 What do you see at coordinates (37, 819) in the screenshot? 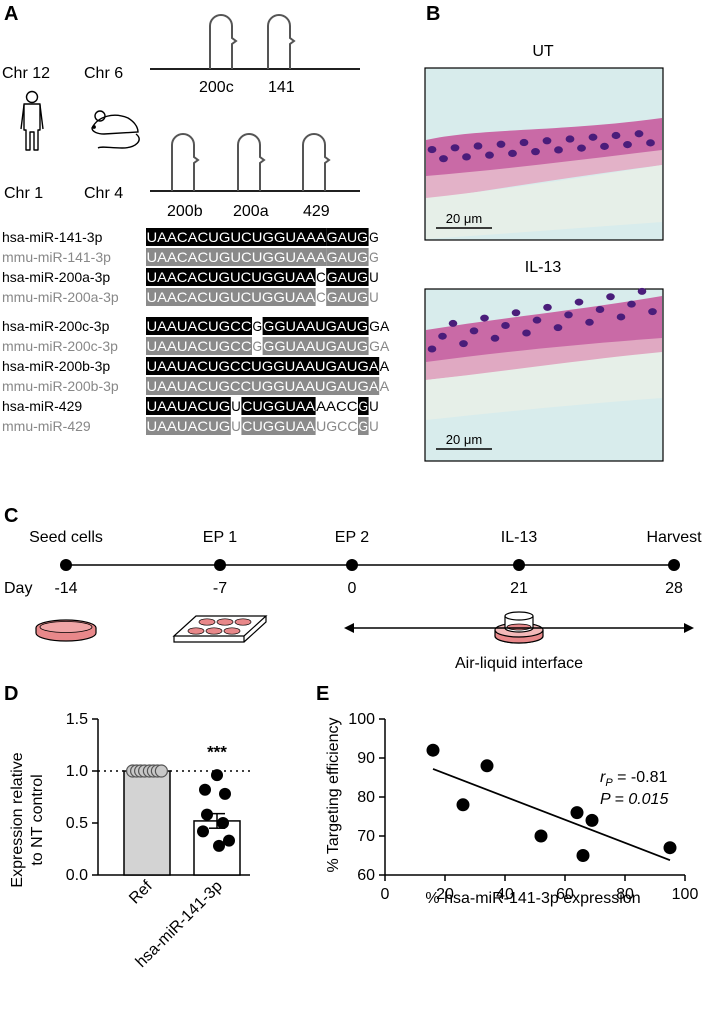
I see `d-ylabel-line2: to NT control` at bounding box center [37, 819].